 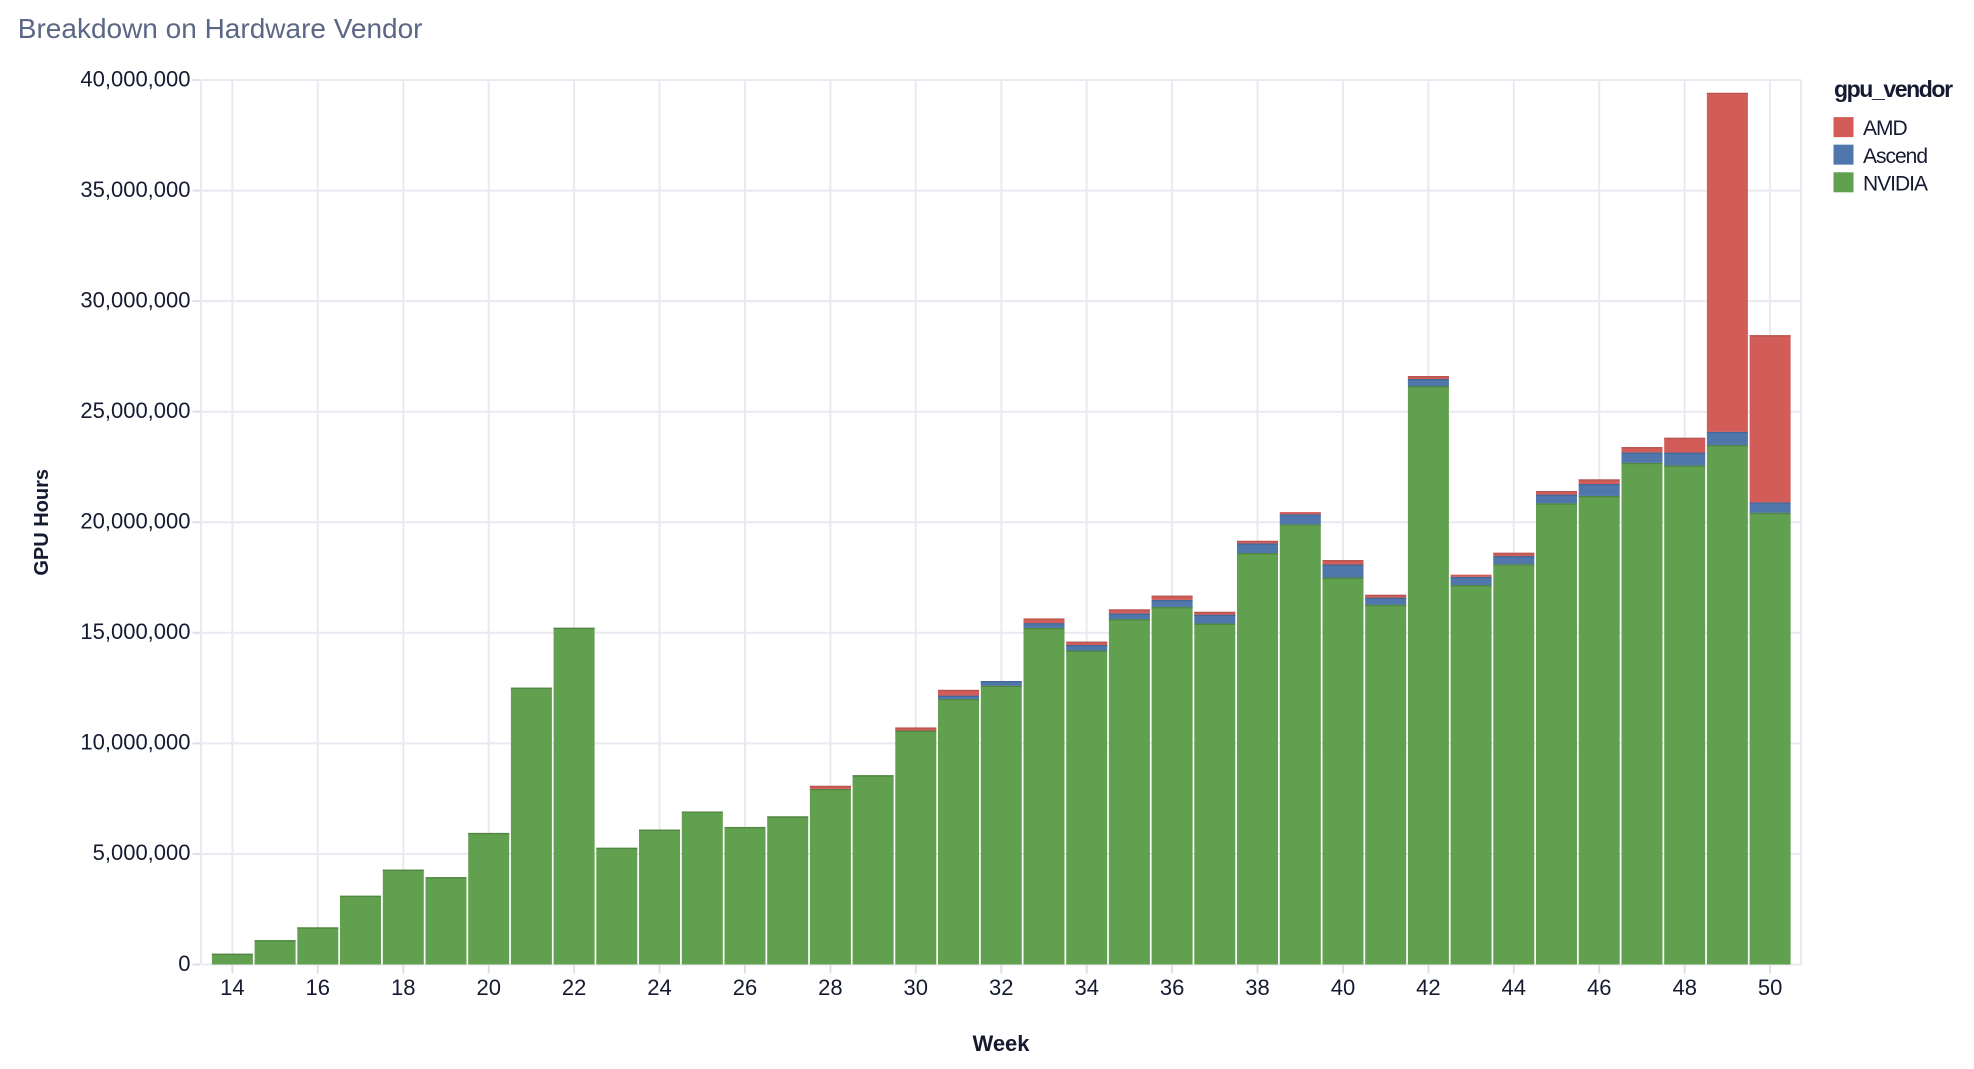 What do you see at coordinates (1428, 987) in the screenshot?
I see `svg-text: 42` at bounding box center [1428, 987].